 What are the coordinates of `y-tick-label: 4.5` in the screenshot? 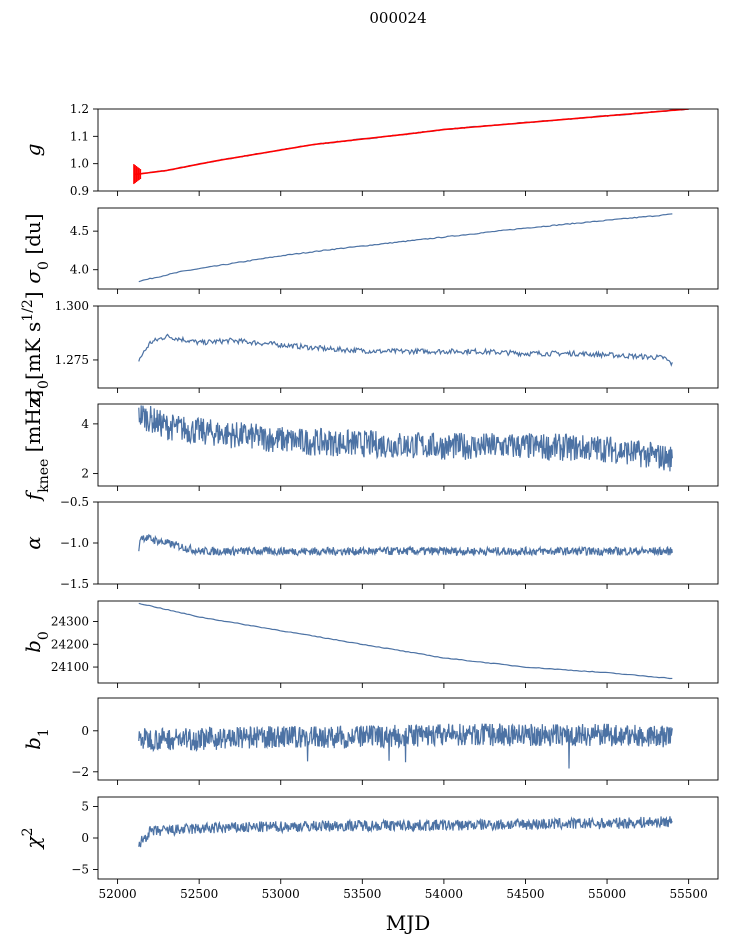 It's located at (79, 231).